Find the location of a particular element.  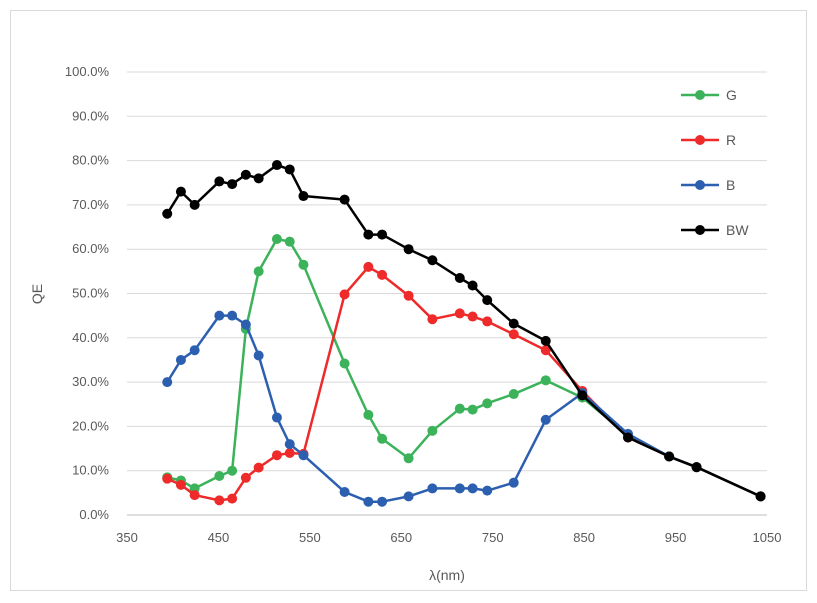

x-tick-label: 650 is located at coordinates (401, 537).